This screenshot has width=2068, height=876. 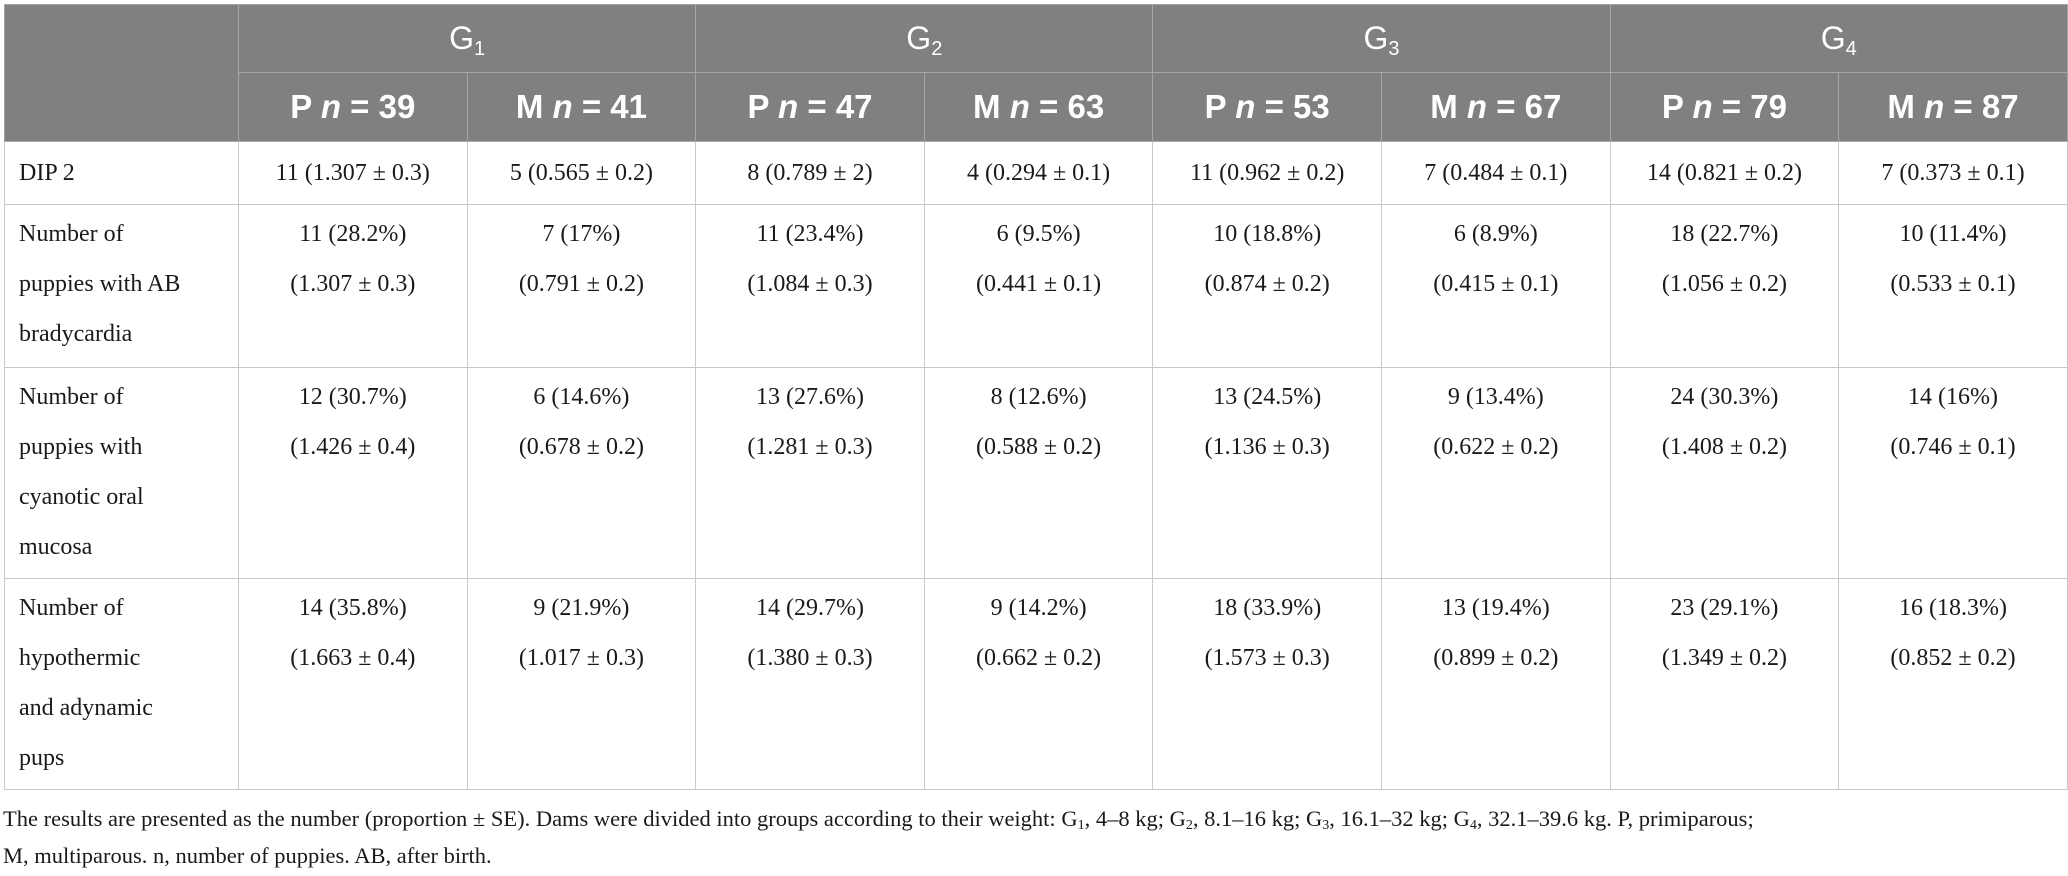 I want to click on value-cell: 4 (0.294 ± 0.1), so click(x=1038, y=173).